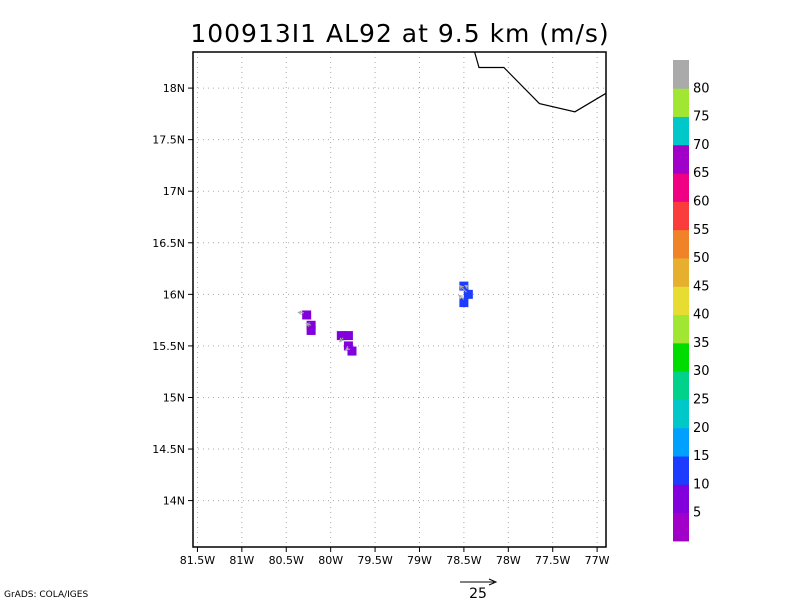 The height and width of the screenshot is (600, 800). Describe the element at coordinates (701, 456) in the screenshot. I see `colorbar-label: 15` at that location.